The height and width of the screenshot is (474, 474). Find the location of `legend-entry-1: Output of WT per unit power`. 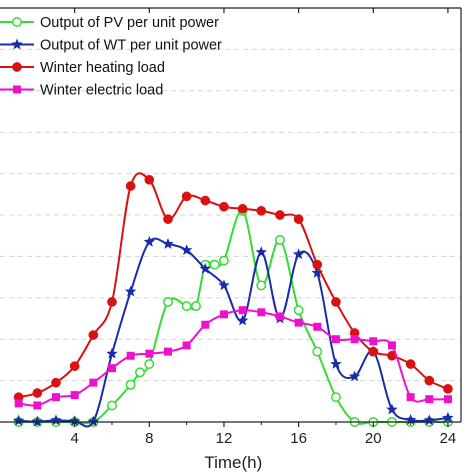

legend-entry-1: Output of WT per unit power is located at coordinates (111, 46).